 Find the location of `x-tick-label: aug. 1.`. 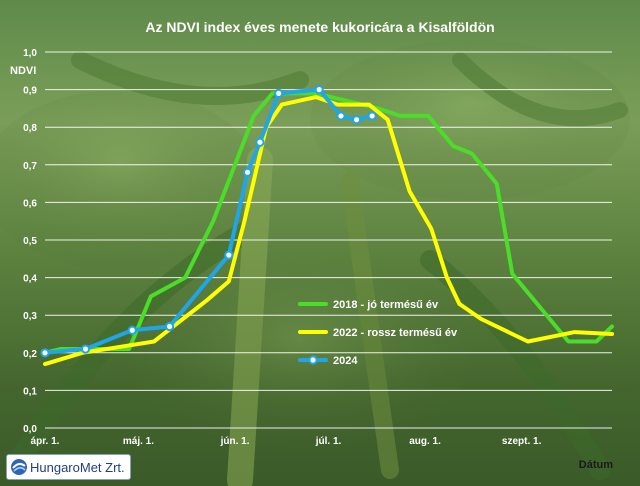

x-tick-label: aug. 1. is located at coordinates (425, 441).